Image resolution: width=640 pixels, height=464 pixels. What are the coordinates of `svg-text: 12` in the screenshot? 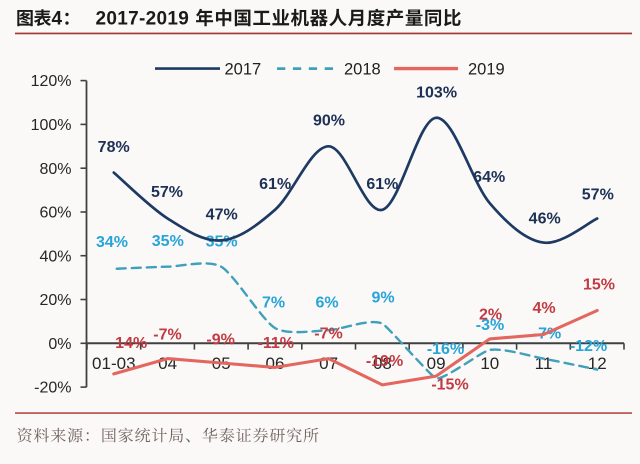 It's located at (597, 363).